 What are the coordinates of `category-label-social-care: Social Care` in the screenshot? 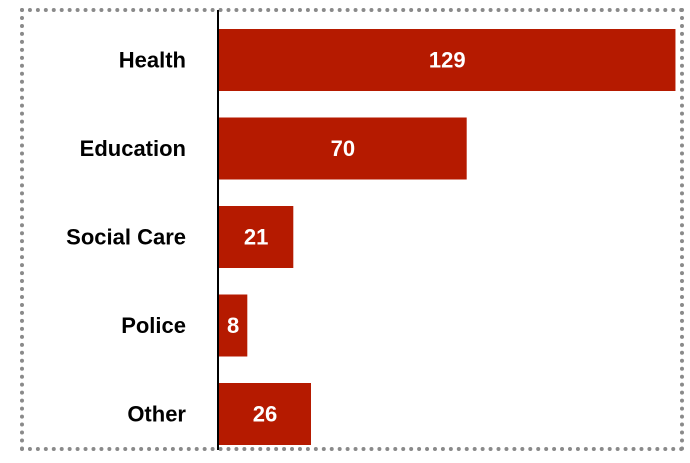 It's located at (126, 237).